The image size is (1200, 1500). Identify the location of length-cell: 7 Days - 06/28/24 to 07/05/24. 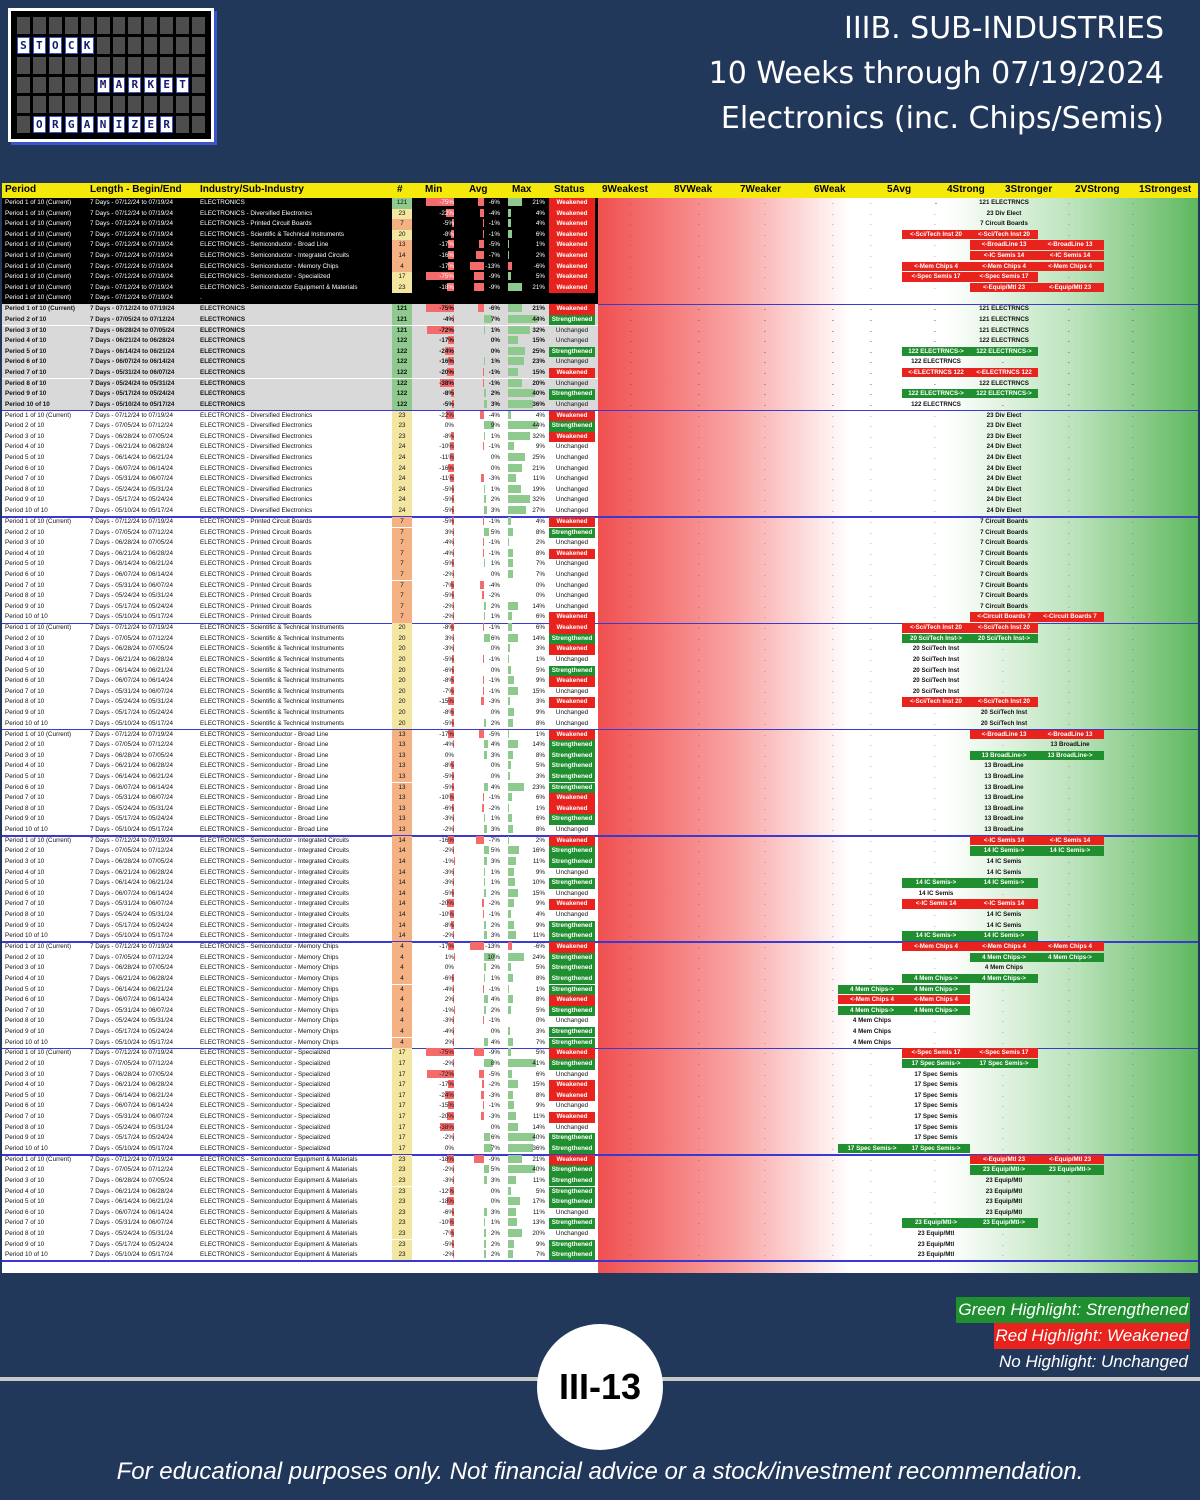
(131, 436).